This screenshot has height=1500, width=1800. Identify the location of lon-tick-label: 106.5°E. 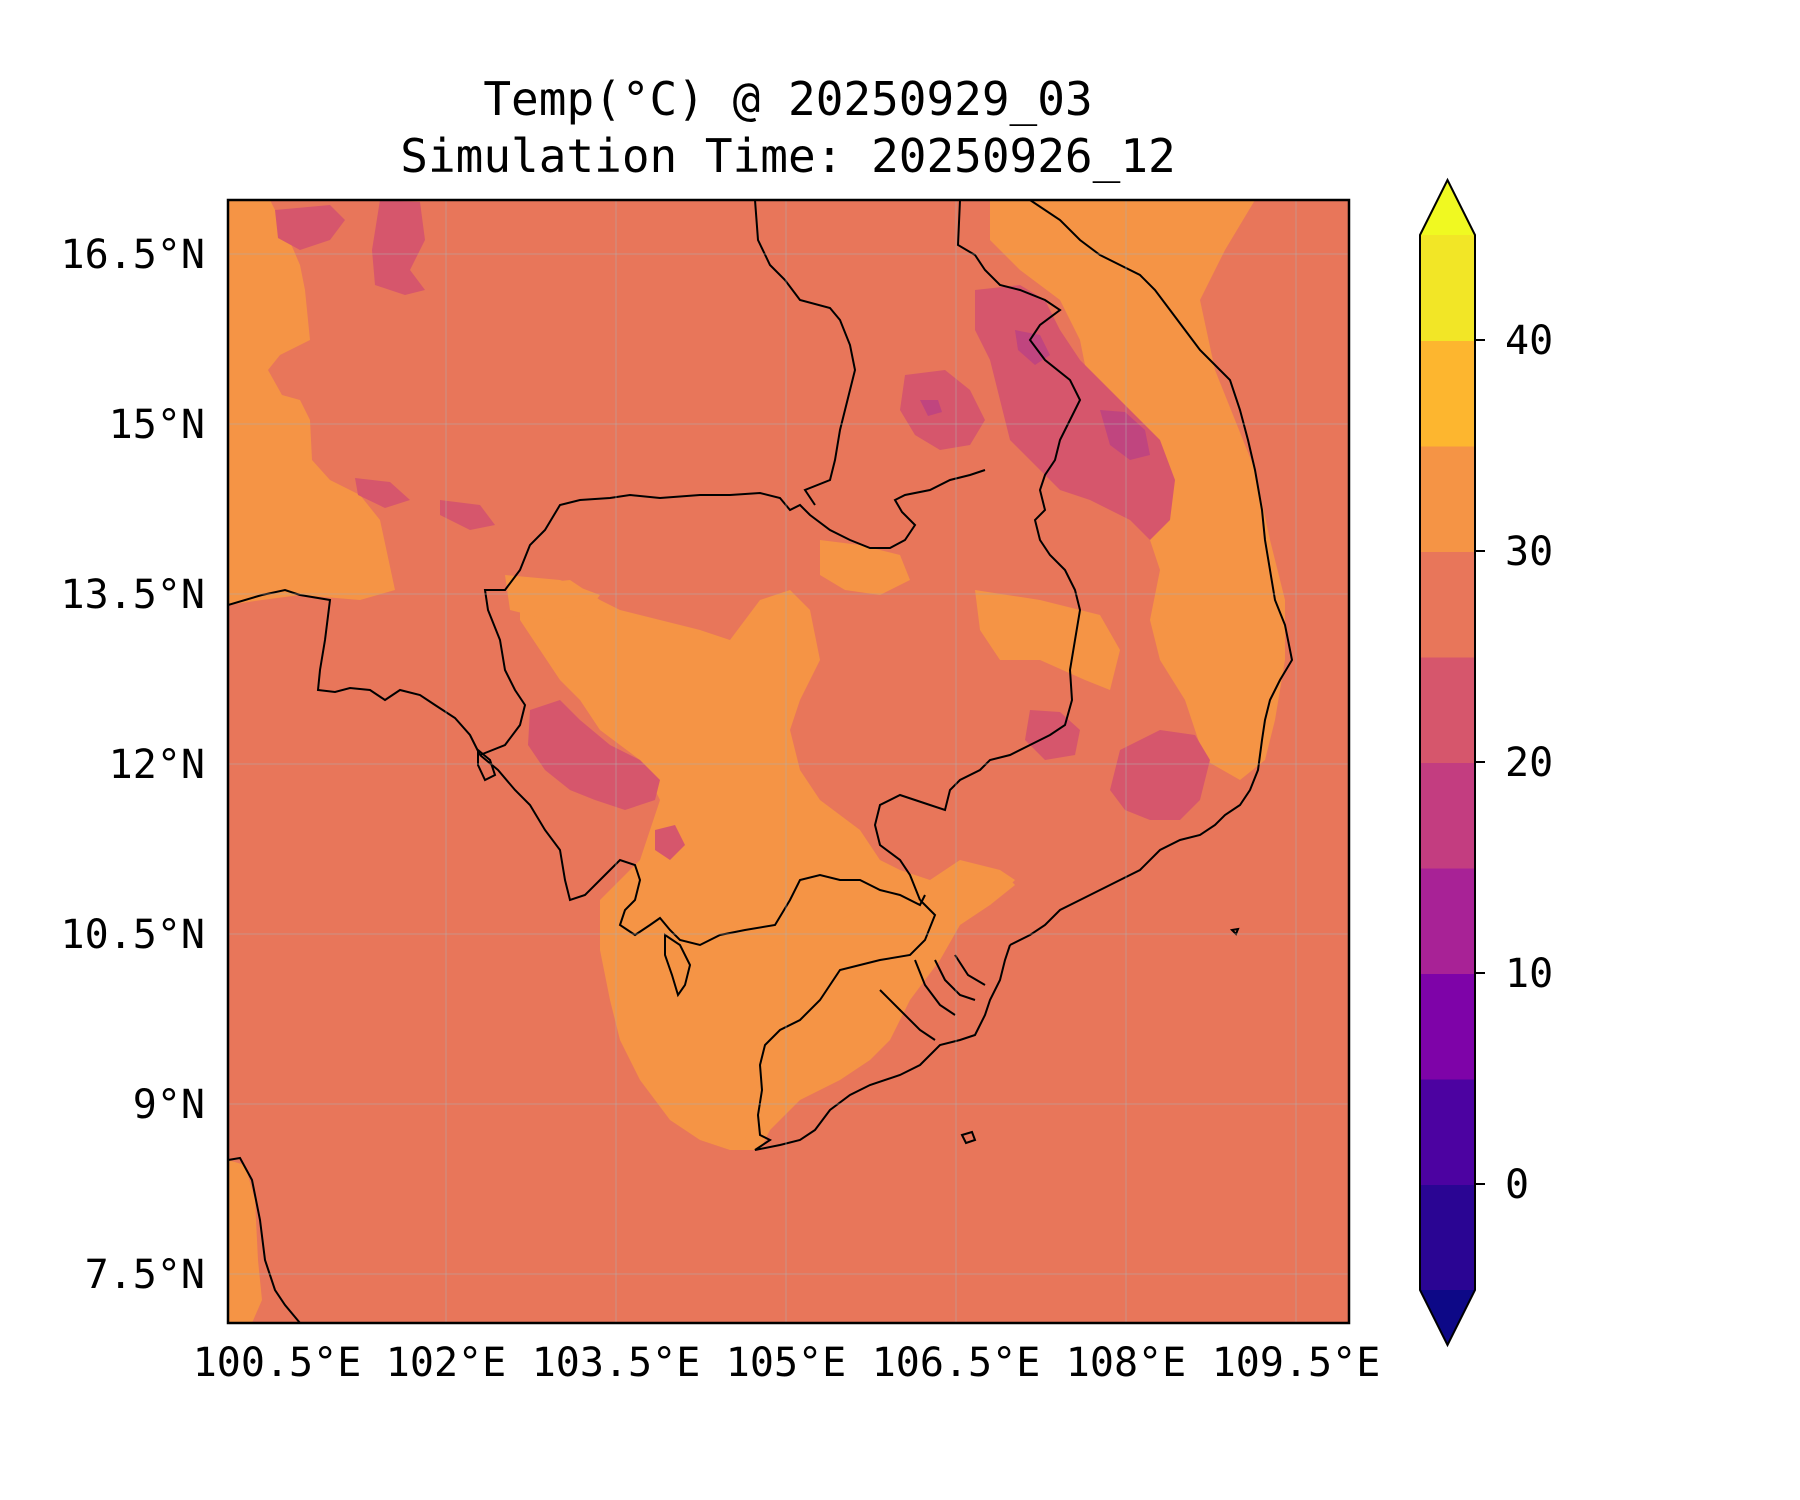
(956, 1363).